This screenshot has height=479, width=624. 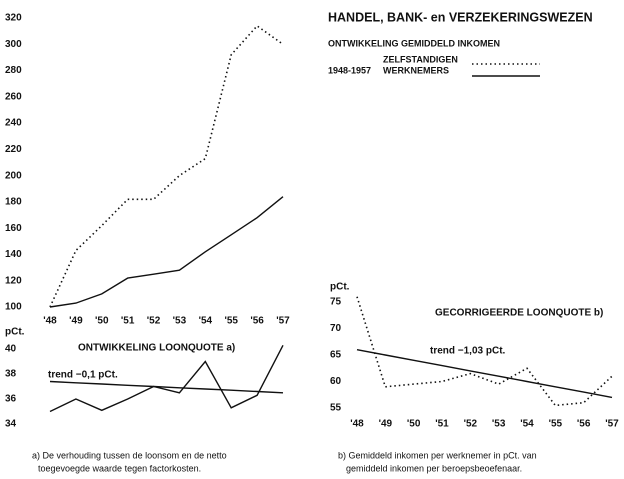 I want to click on y-tick-label: 34, so click(x=11, y=424).